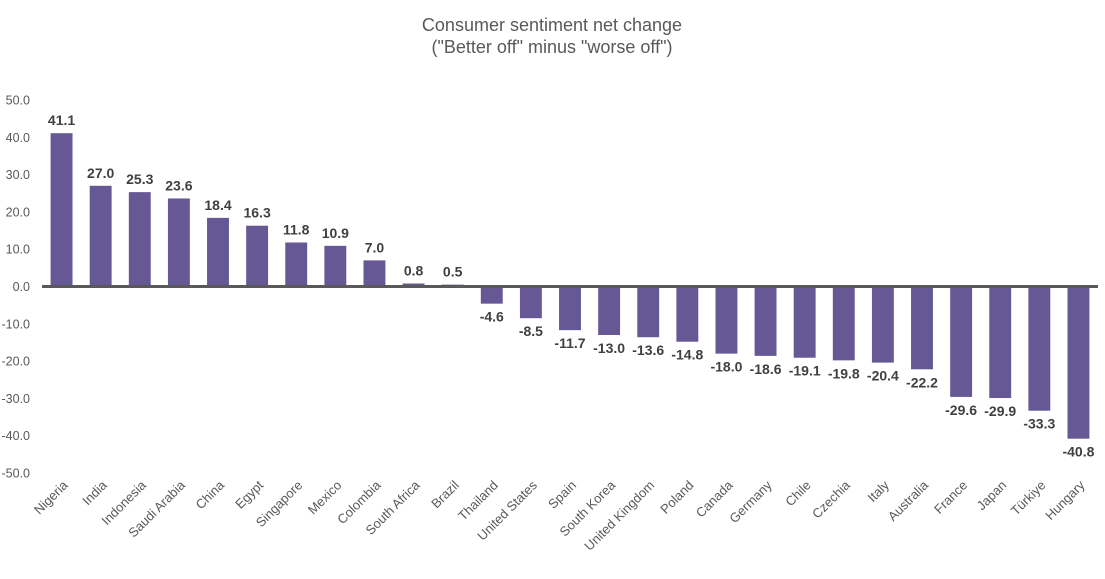 The height and width of the screenshot is (579, 1105). I want to click on x-tick-label: Japan, so click(992, 496).